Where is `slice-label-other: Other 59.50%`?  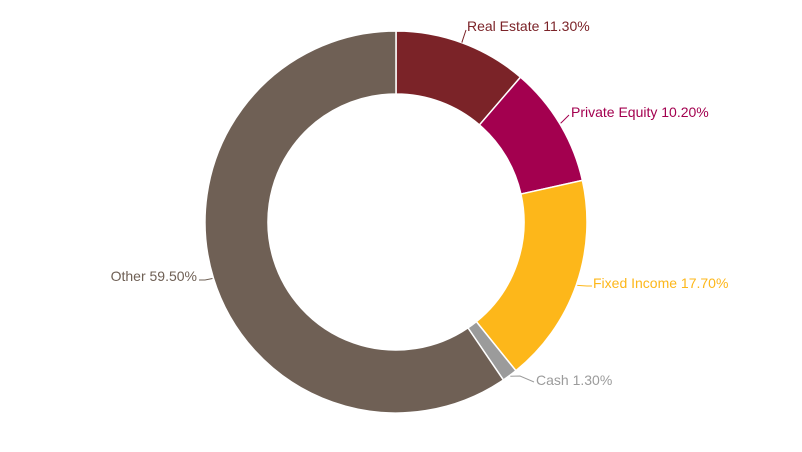
slice-label-other: Other 59.50% is located at coordinates (154, 276).